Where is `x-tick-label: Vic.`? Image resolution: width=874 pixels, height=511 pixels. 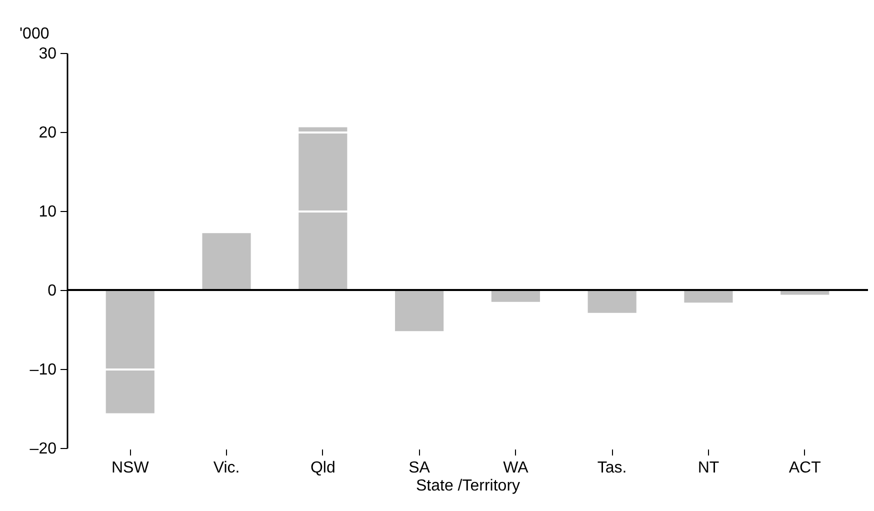
x-tick-label: Vic. is located at coordinates (226, 468).